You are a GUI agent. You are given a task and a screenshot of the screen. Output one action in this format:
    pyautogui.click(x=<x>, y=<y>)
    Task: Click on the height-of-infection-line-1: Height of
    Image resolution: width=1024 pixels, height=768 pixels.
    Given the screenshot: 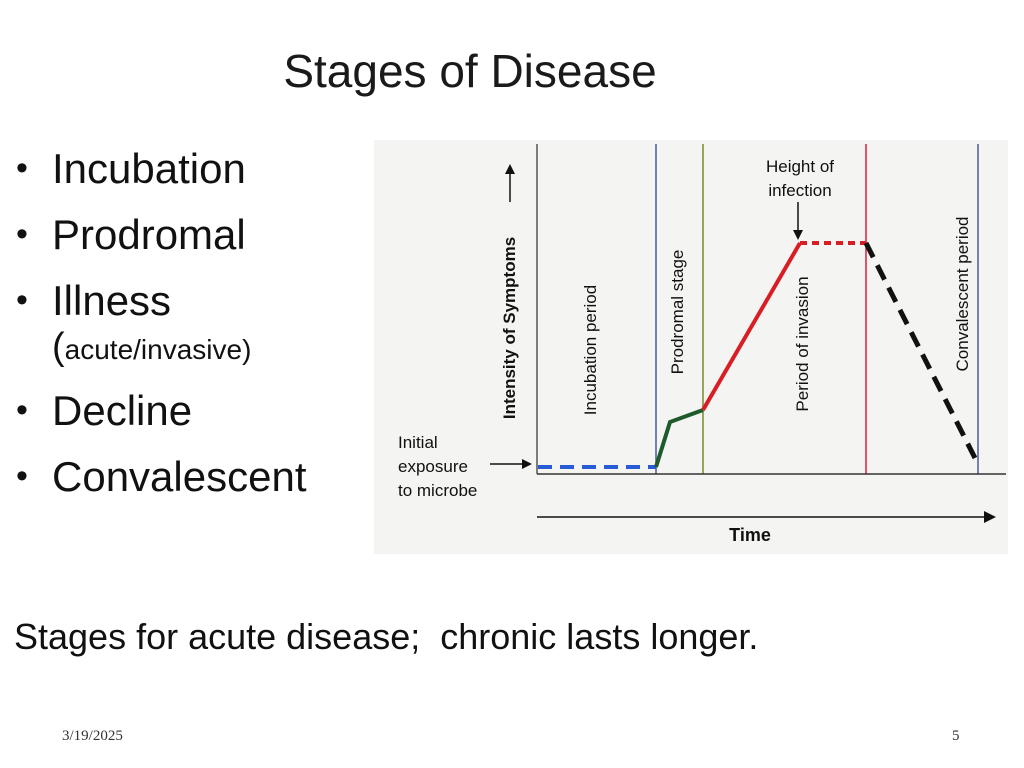 What is the action you would take?
    pyautogui.click(x=800, y=166)
    